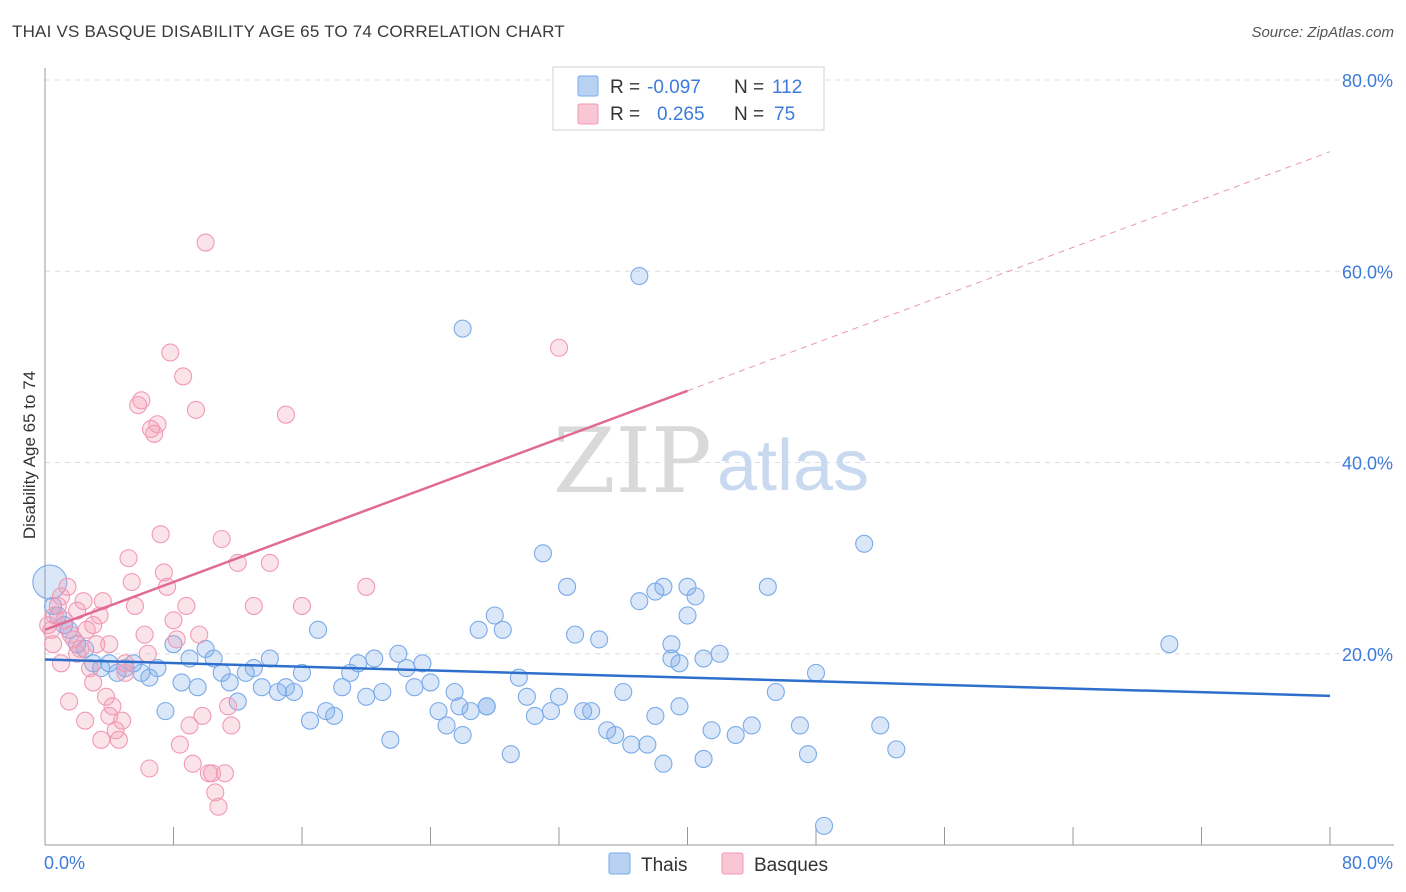  I want to click on y-tick-label: 20.0%, so click(1367, 655).